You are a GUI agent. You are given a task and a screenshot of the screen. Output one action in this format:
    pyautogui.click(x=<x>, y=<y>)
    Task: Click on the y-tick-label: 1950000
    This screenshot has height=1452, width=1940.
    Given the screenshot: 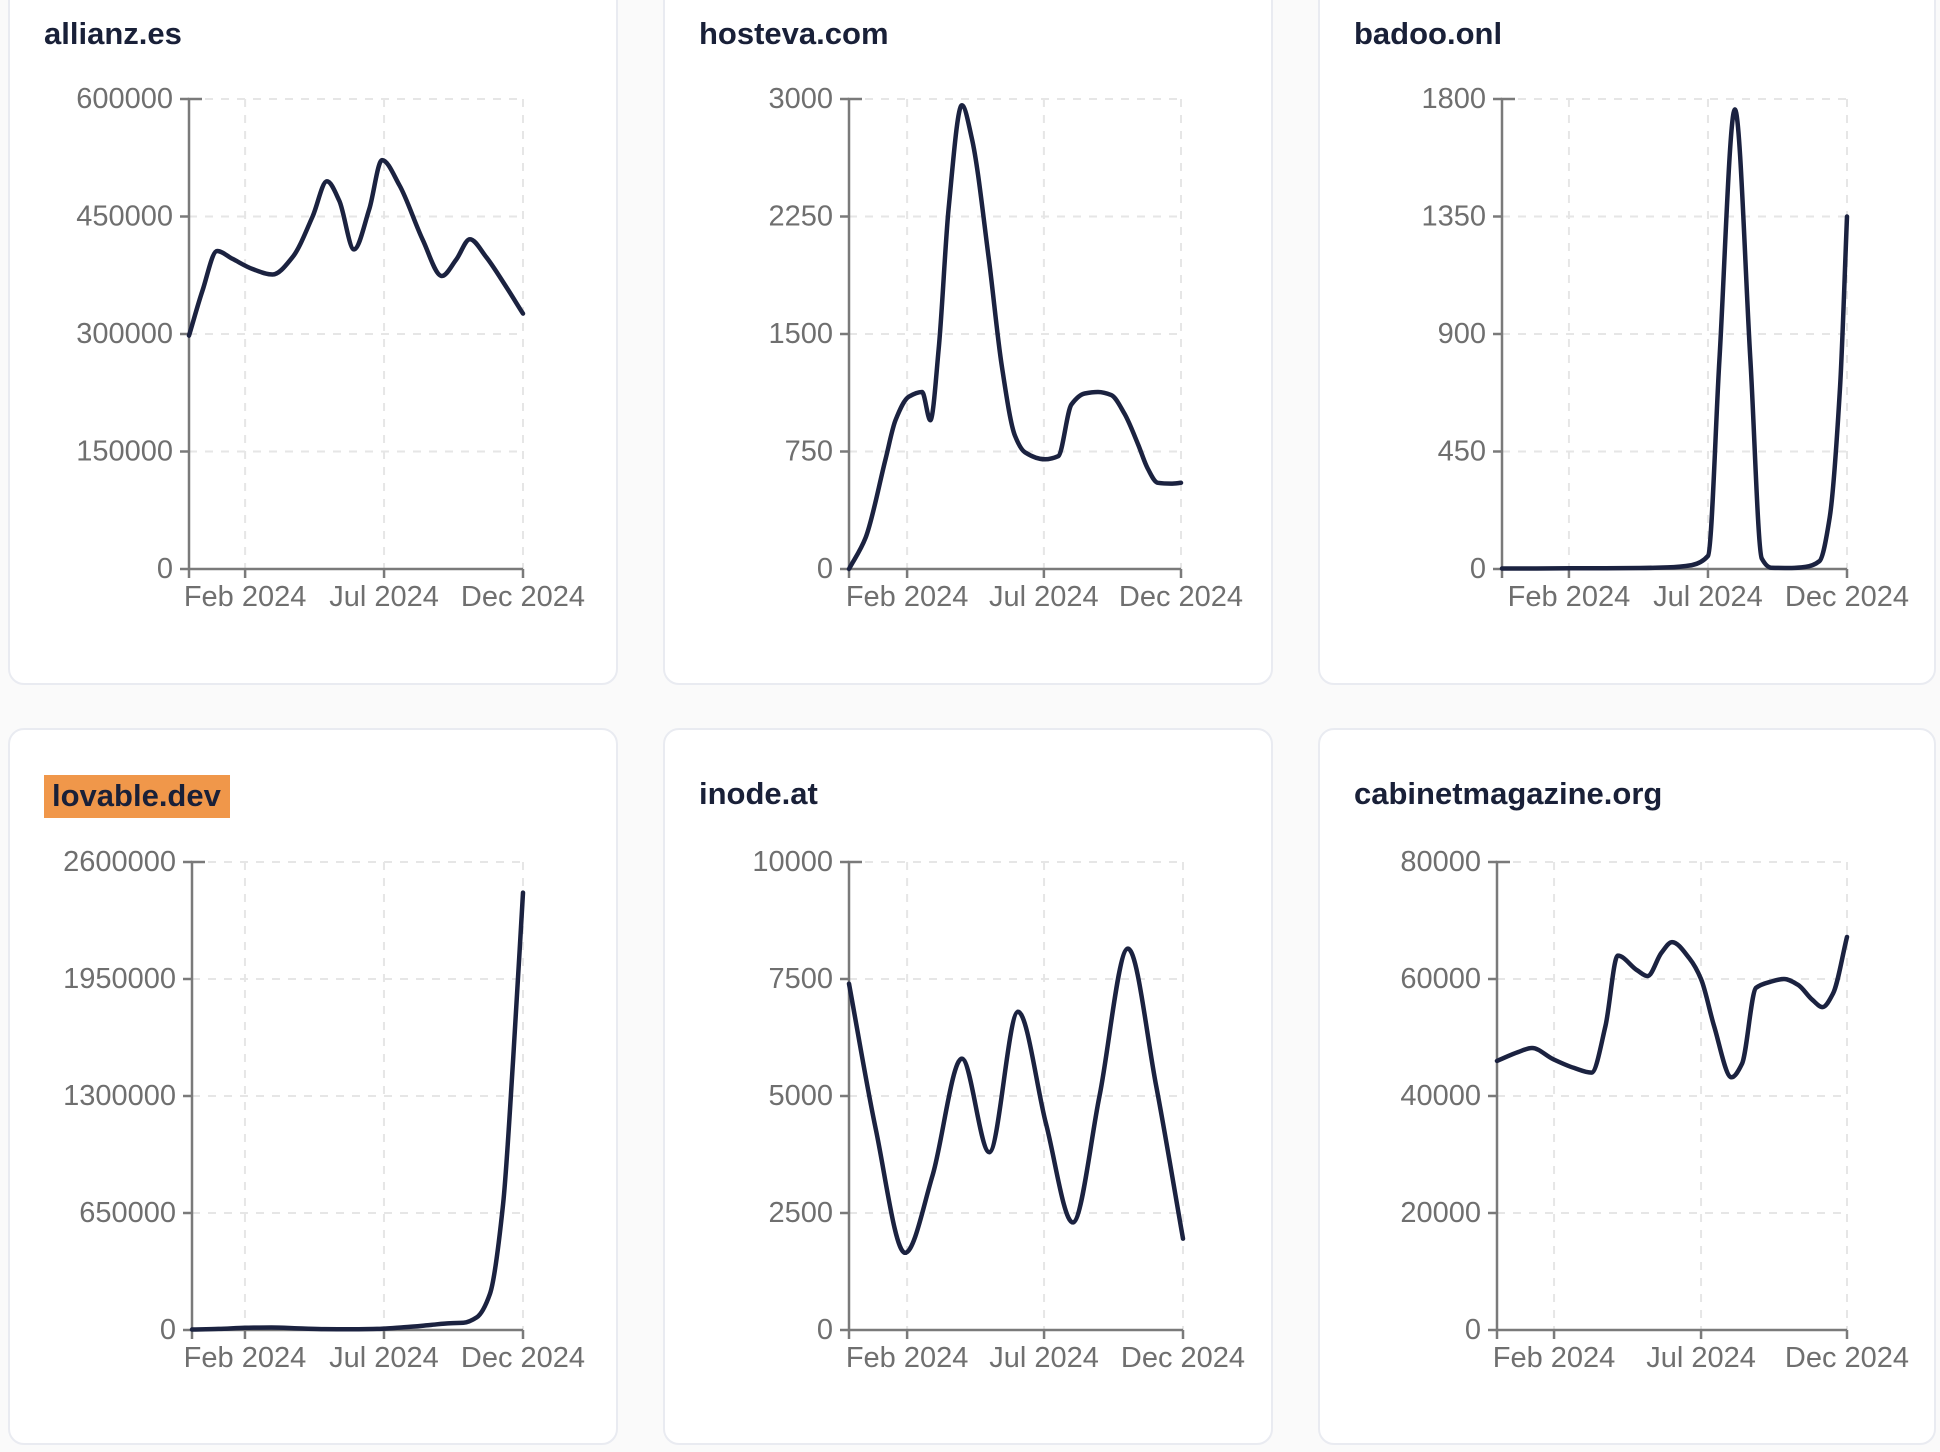 What is the action you would take?
    pyautogui.click(x=119, y=979)
    